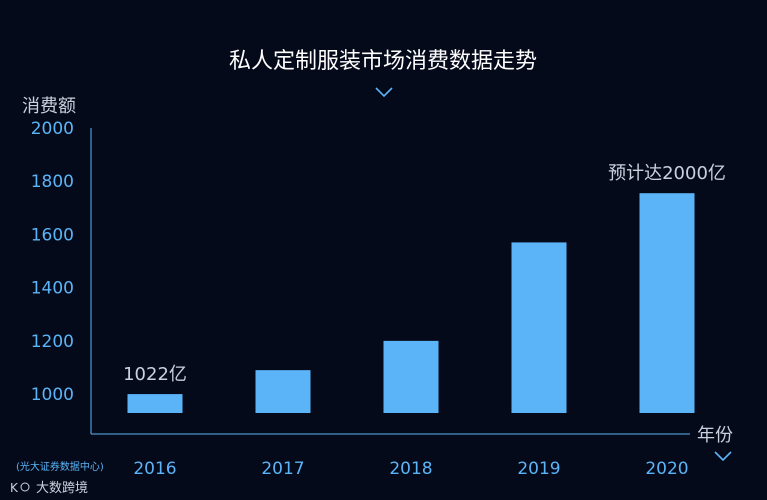 The width and height of the screenshot is (767, 500). Describe the element at coordinates (52, 129) in the screenshot. I see `y-tick-label: 2000` at that location.